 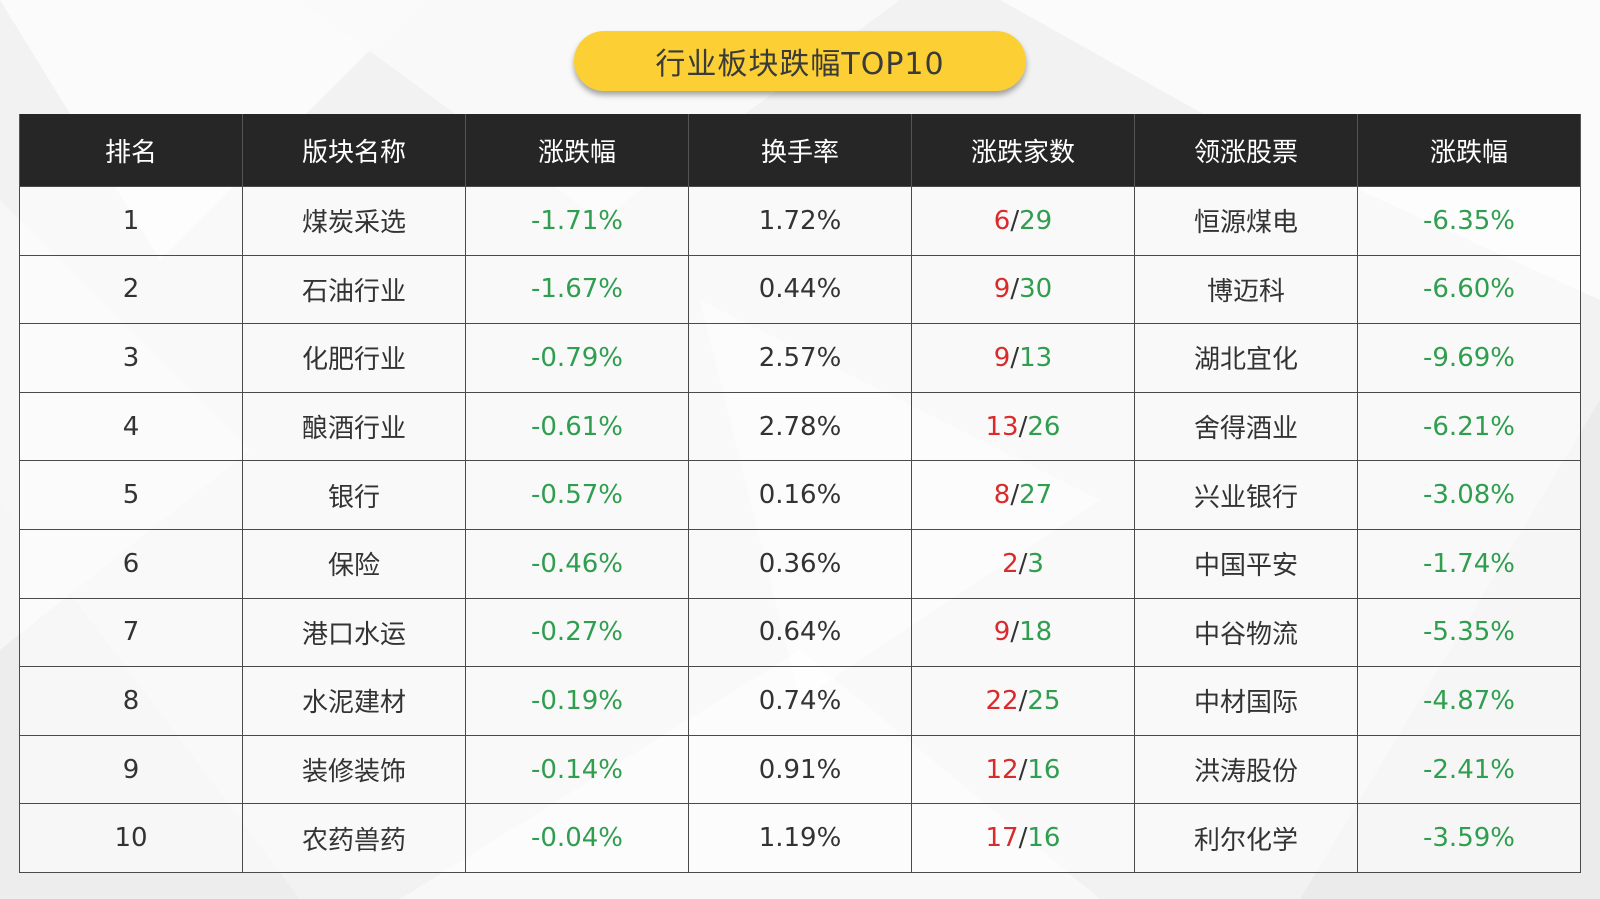 What do you see at coordinates (800, 632) in the screenshot?
I see `turnover-cell: 0.64%` at bounding box center [800, 632].